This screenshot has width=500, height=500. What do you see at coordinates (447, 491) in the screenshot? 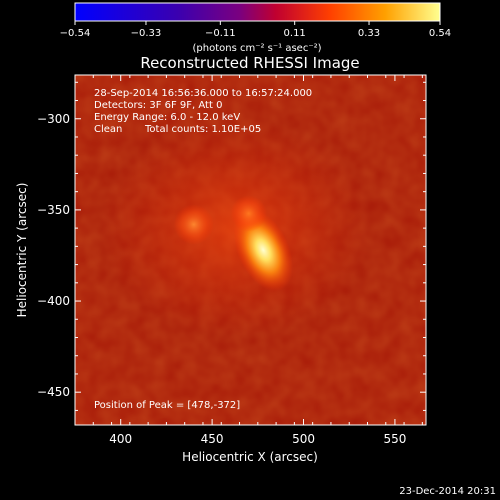
I see `footer-date: 23-Dec-2014 20:31` at bounding box center [447, 491].